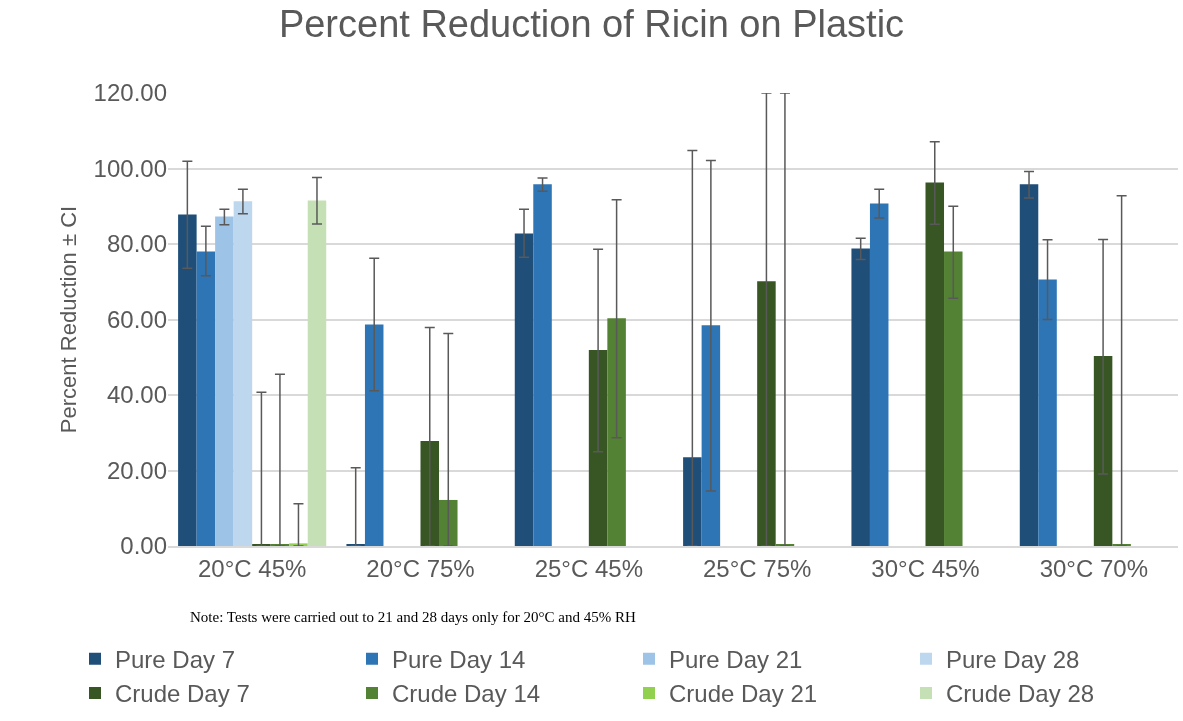  I want to click on y-tick-label: 80.00, so click(136, 244).